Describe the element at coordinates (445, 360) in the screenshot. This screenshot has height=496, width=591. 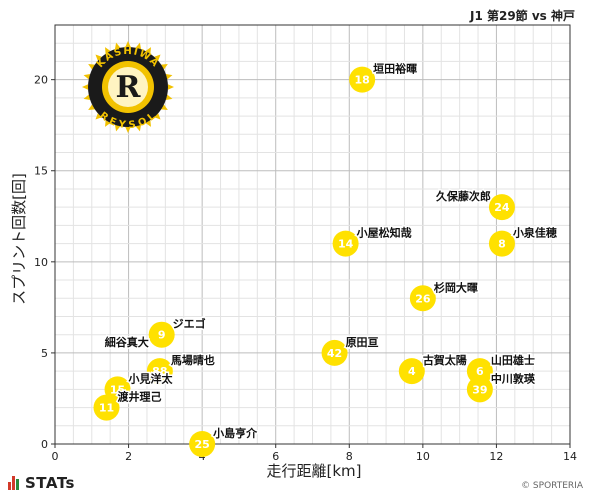
I see `data-label: 古賀太陽` at that location.